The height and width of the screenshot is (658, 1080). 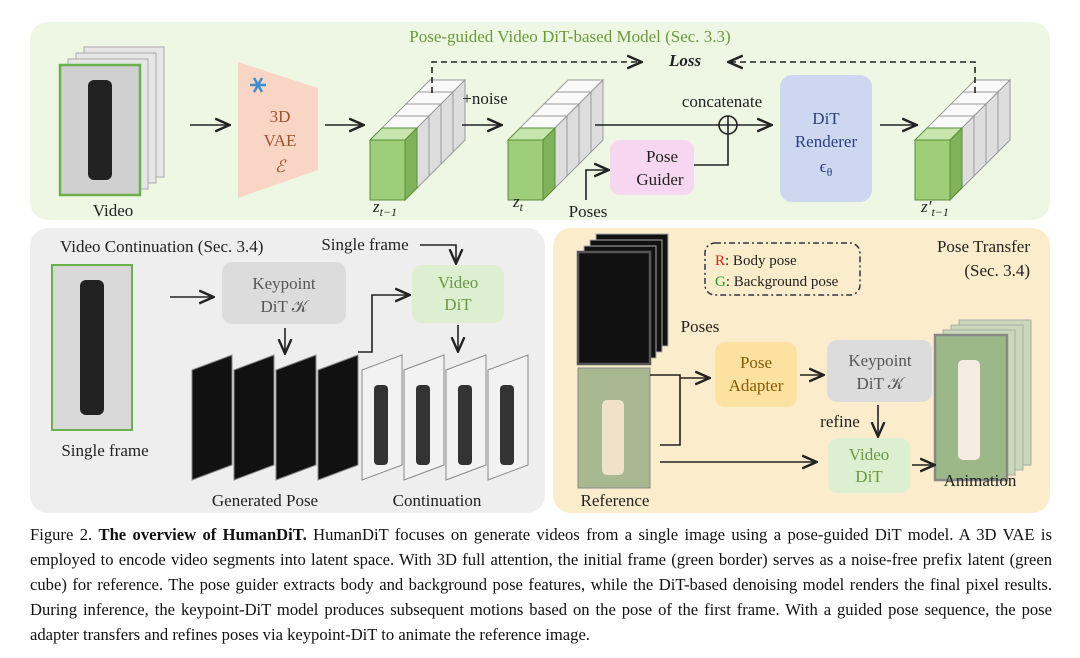 I want to click on legend-text: : Background pose, so click(x=782, y=282).